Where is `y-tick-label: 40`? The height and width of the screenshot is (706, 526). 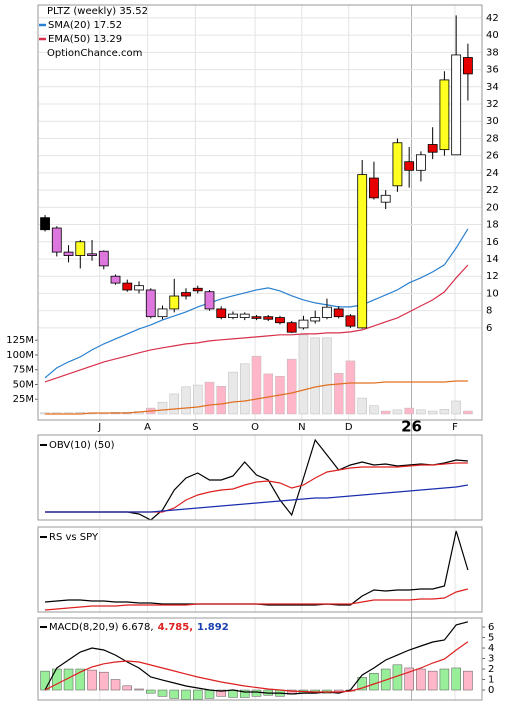
y-tick-label: 40 is located at coordinates (492, 35).